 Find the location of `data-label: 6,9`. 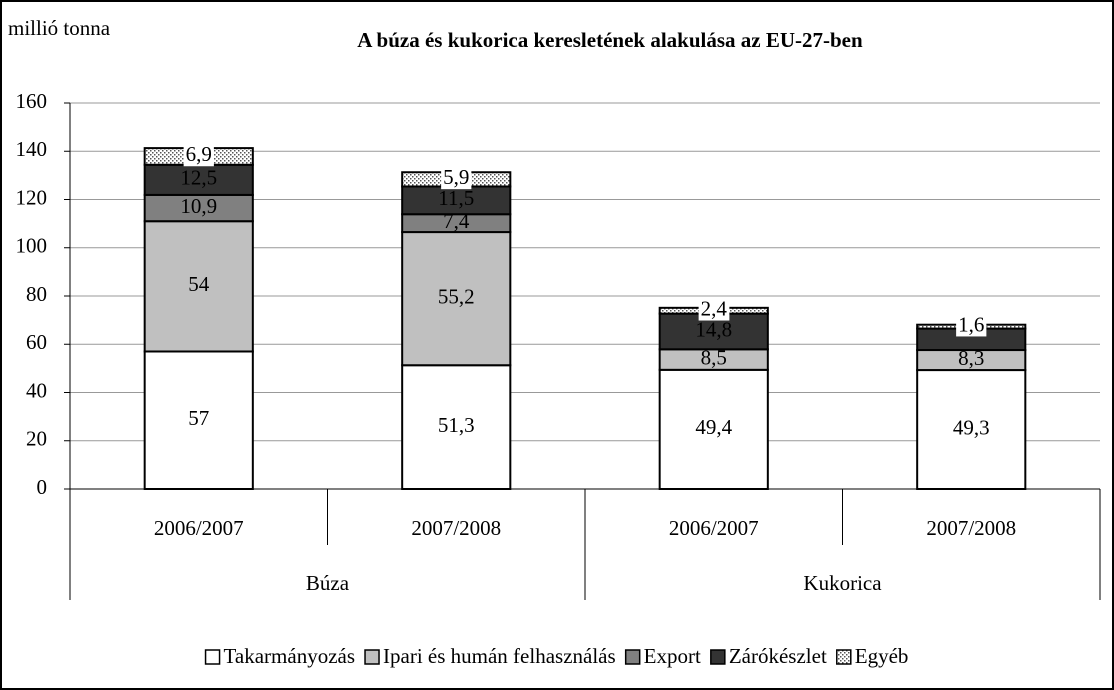

data-label: 6,9 is located at coordinates (199, 154).